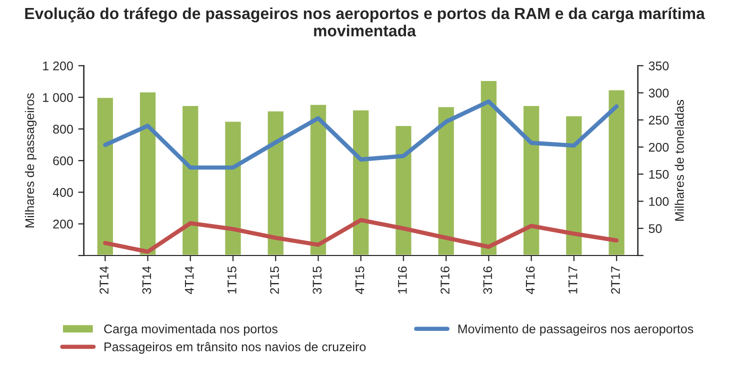  I want to click on y-tick-label: 1 000, so click(58, 97).